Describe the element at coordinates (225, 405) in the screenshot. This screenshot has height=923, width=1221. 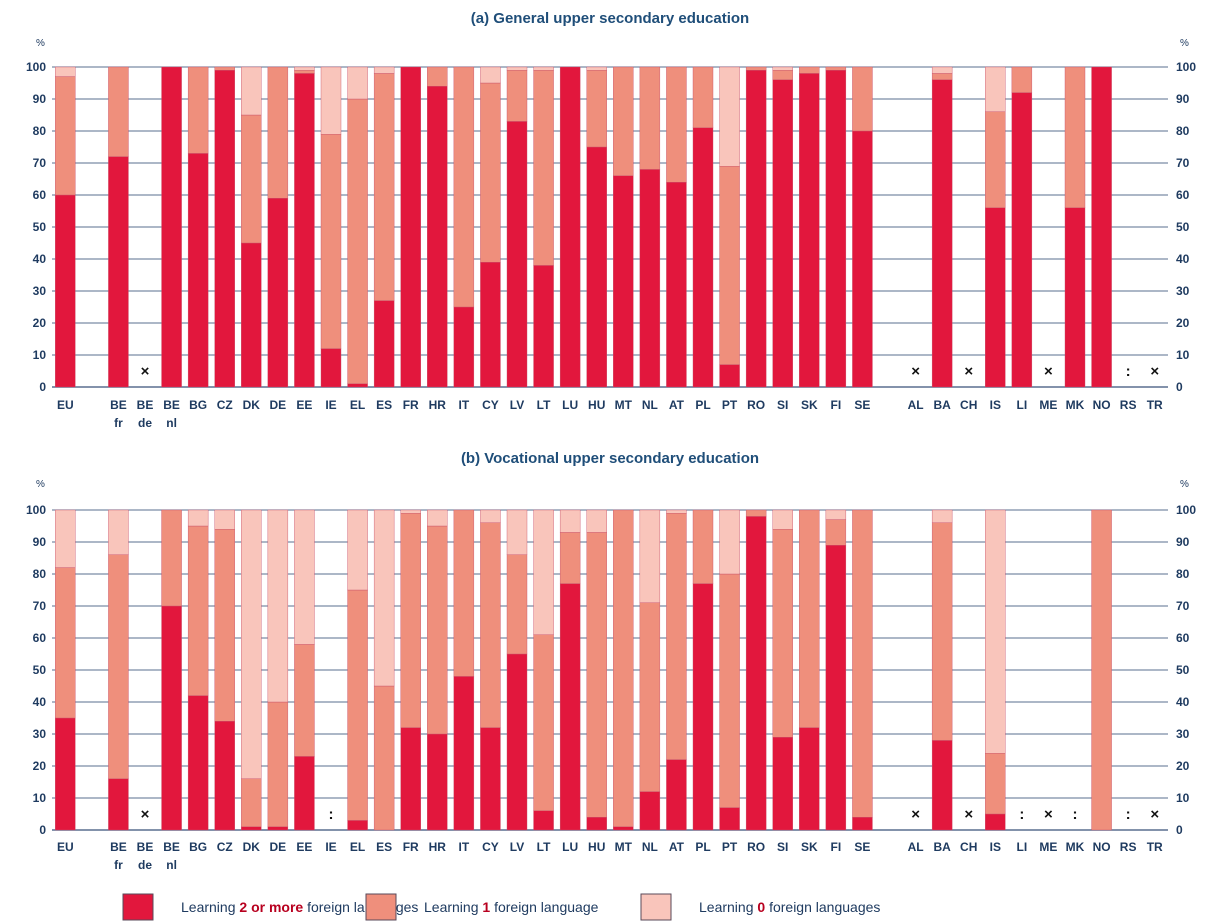
I see `x-category-label: CZ` at that location.